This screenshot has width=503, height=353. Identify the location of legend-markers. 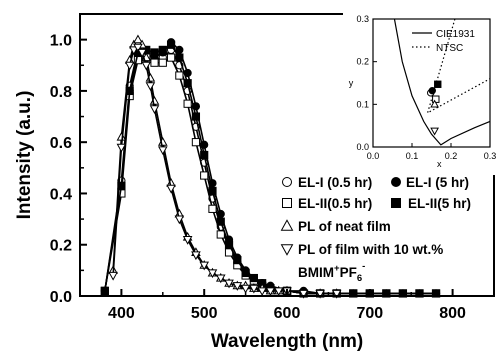
(340, 216).